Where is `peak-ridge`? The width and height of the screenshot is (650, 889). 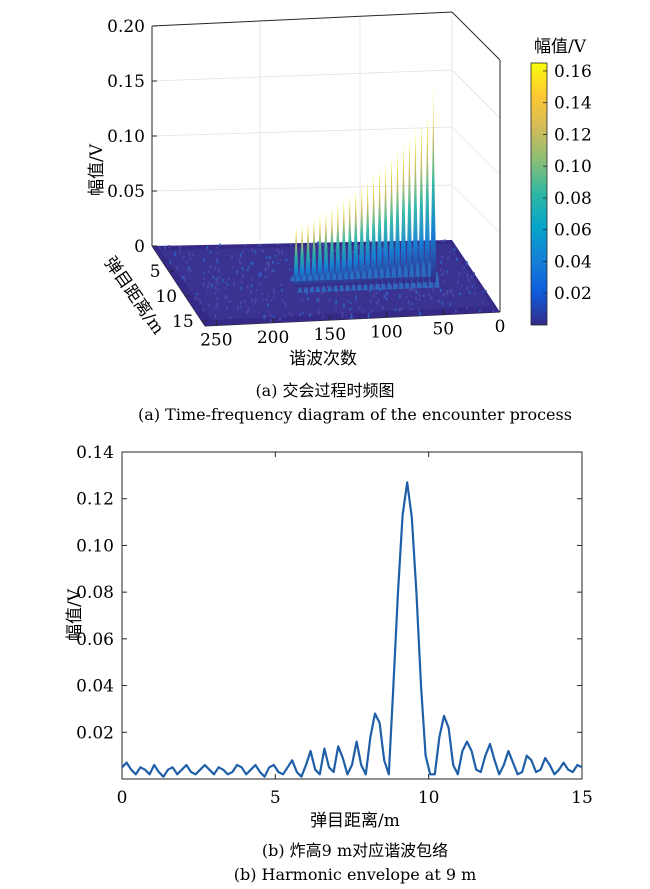 peak-ridge is located at coordinates (433, 183).